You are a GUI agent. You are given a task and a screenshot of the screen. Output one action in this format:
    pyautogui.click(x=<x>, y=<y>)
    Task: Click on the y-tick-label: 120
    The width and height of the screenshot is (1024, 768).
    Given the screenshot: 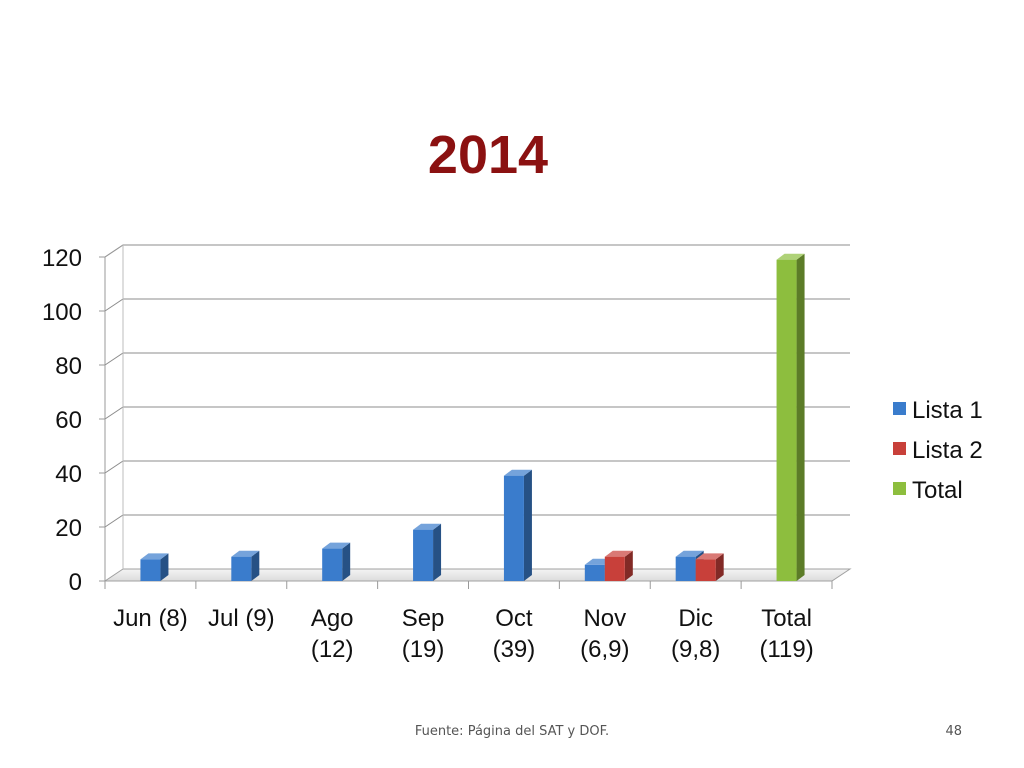 What is the action you would take?
    pyautogui.click(x=62, y=258)
    